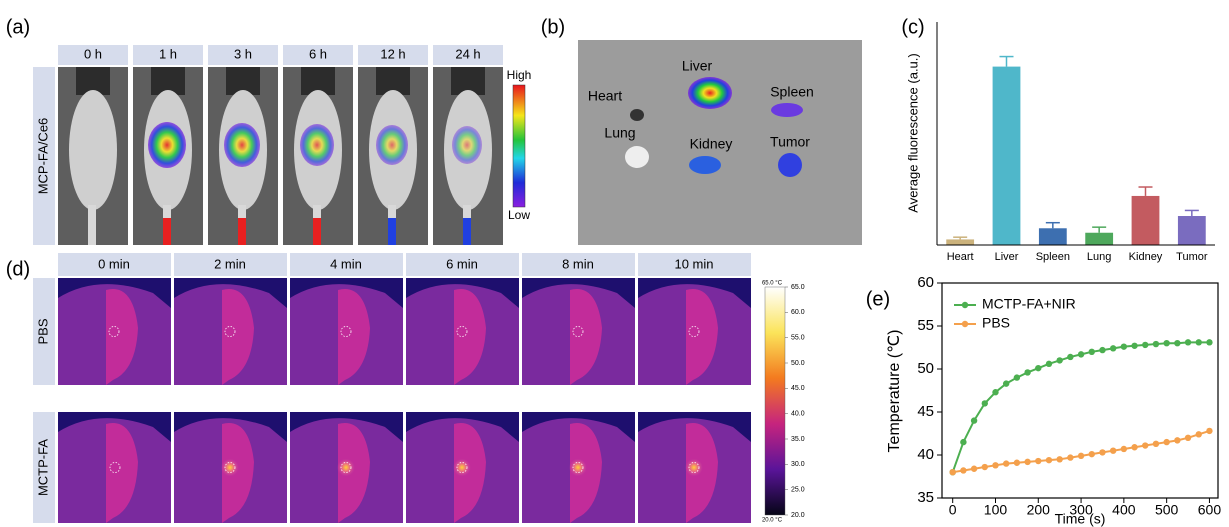 Image resolution: width=1229 pixels, height=527 pixels. I want to click on organ-label: Tumor, so click(790, 142).